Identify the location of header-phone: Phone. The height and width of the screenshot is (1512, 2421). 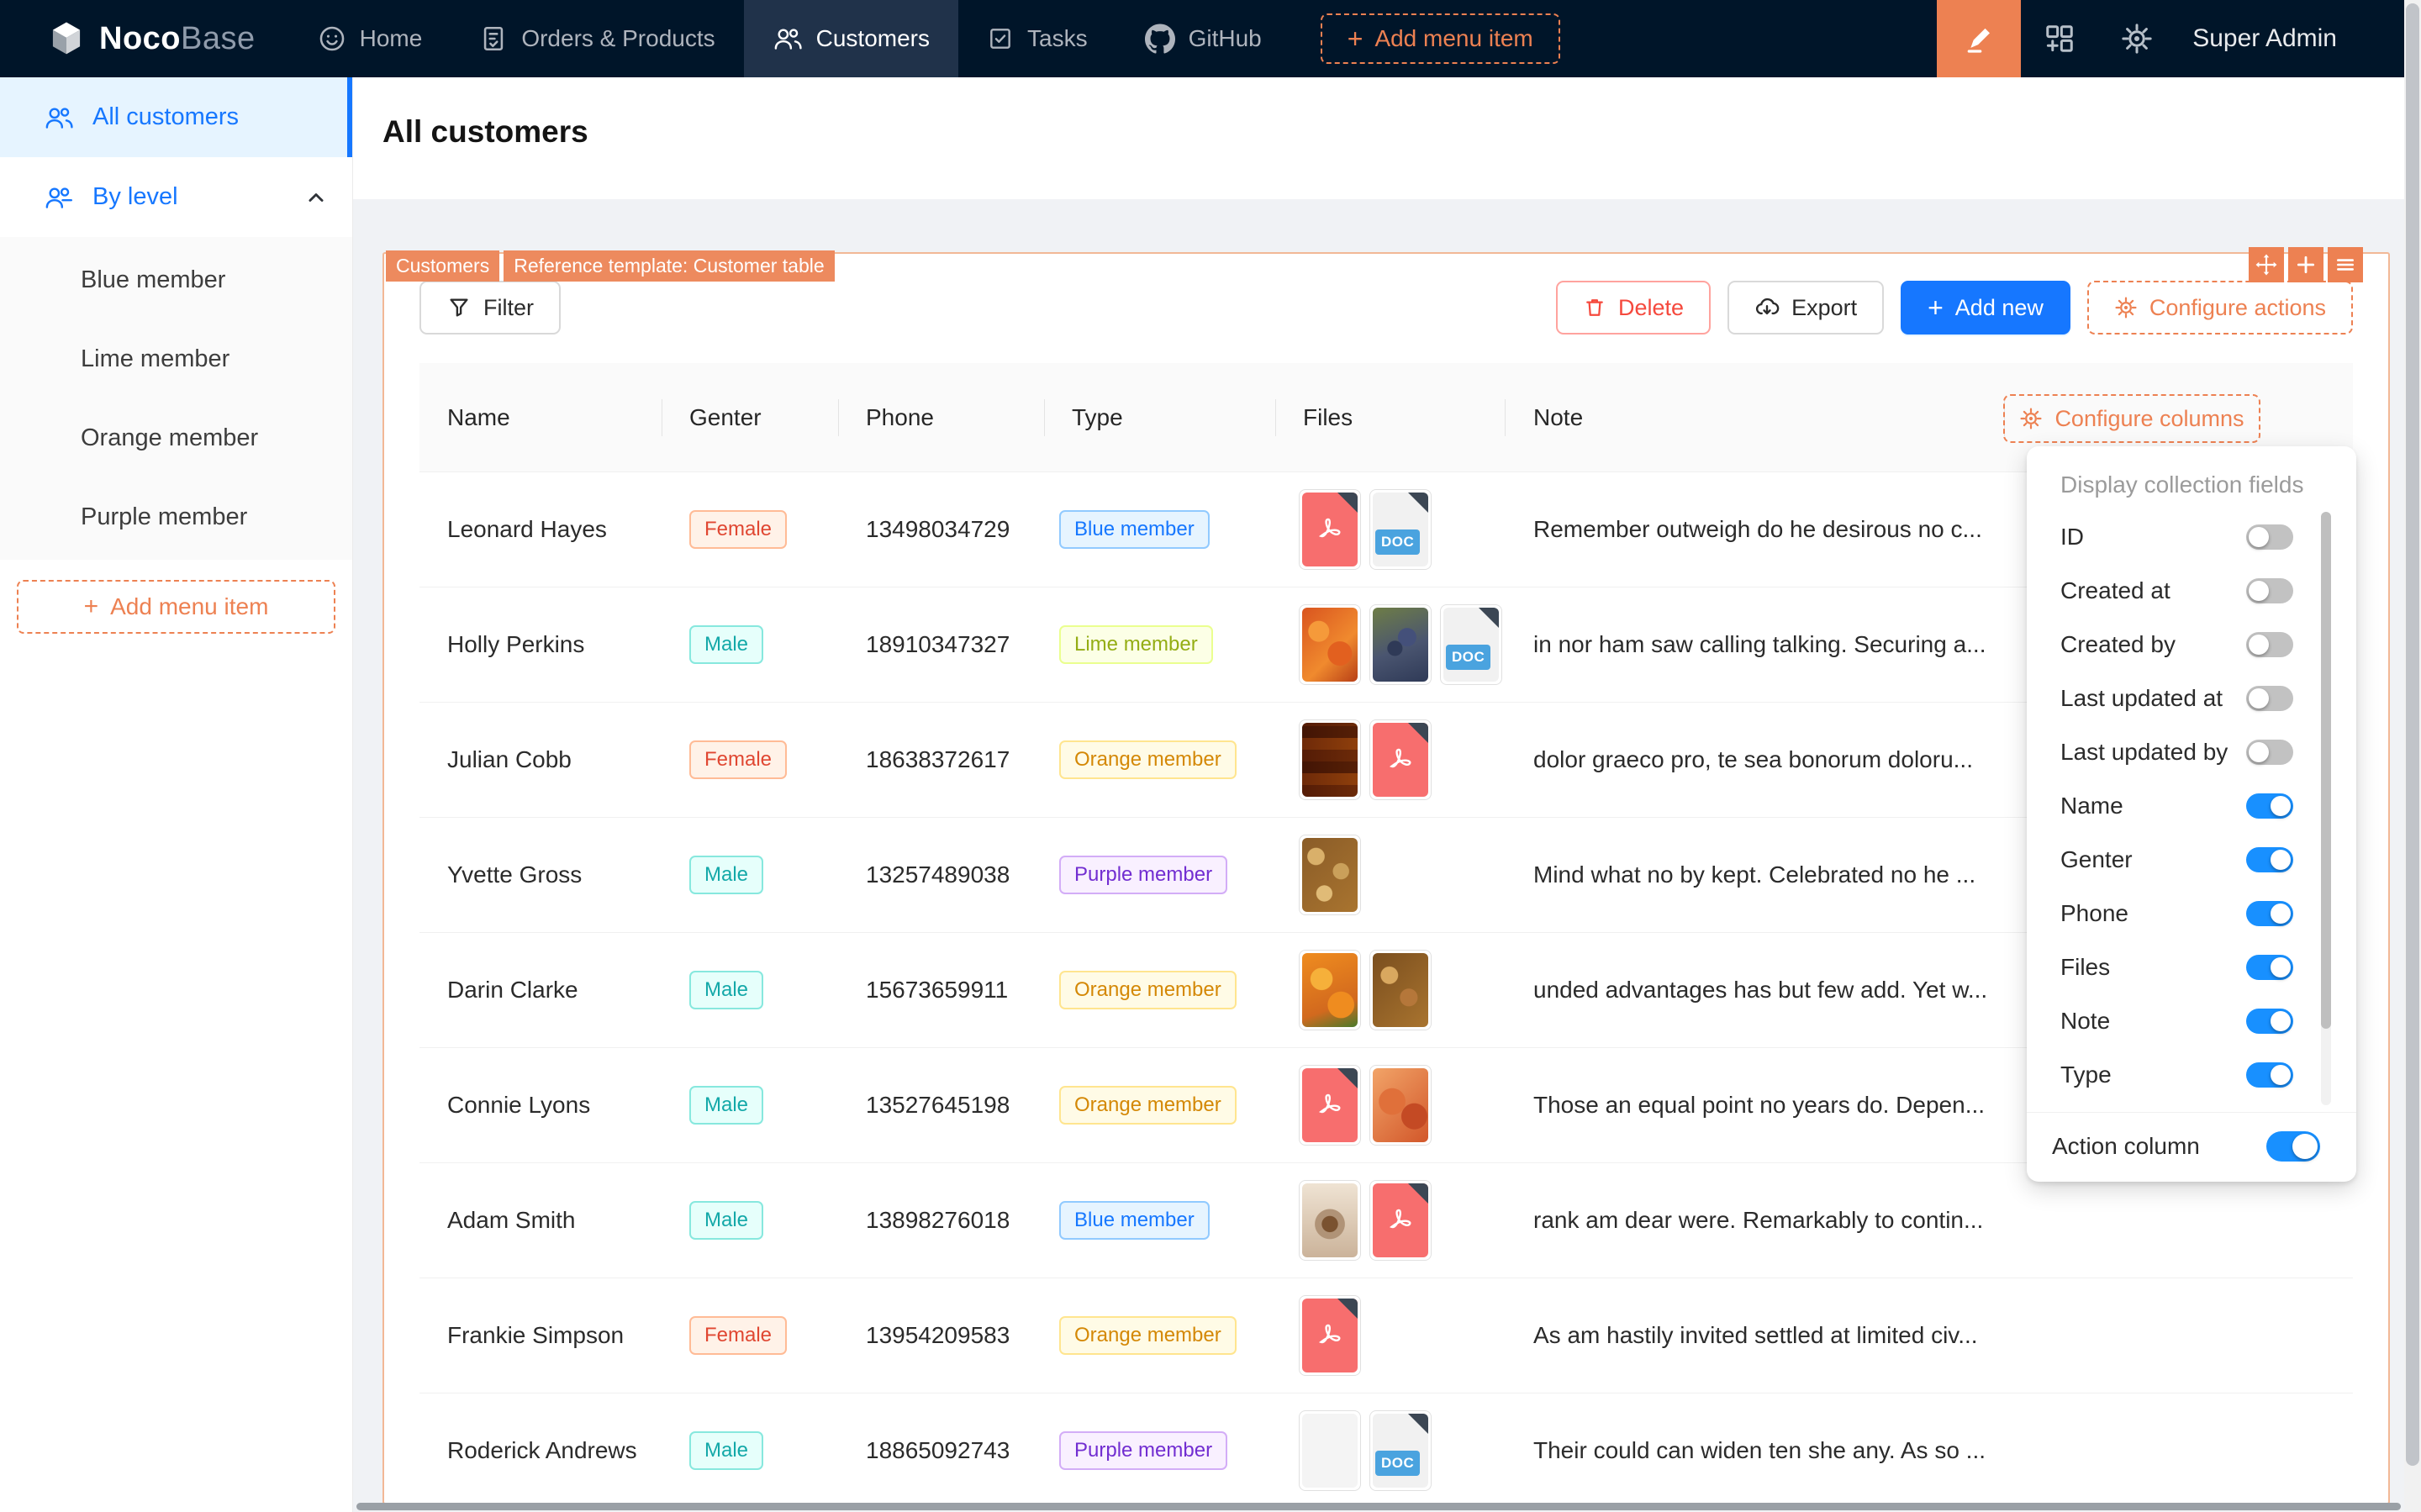
(941, 418).